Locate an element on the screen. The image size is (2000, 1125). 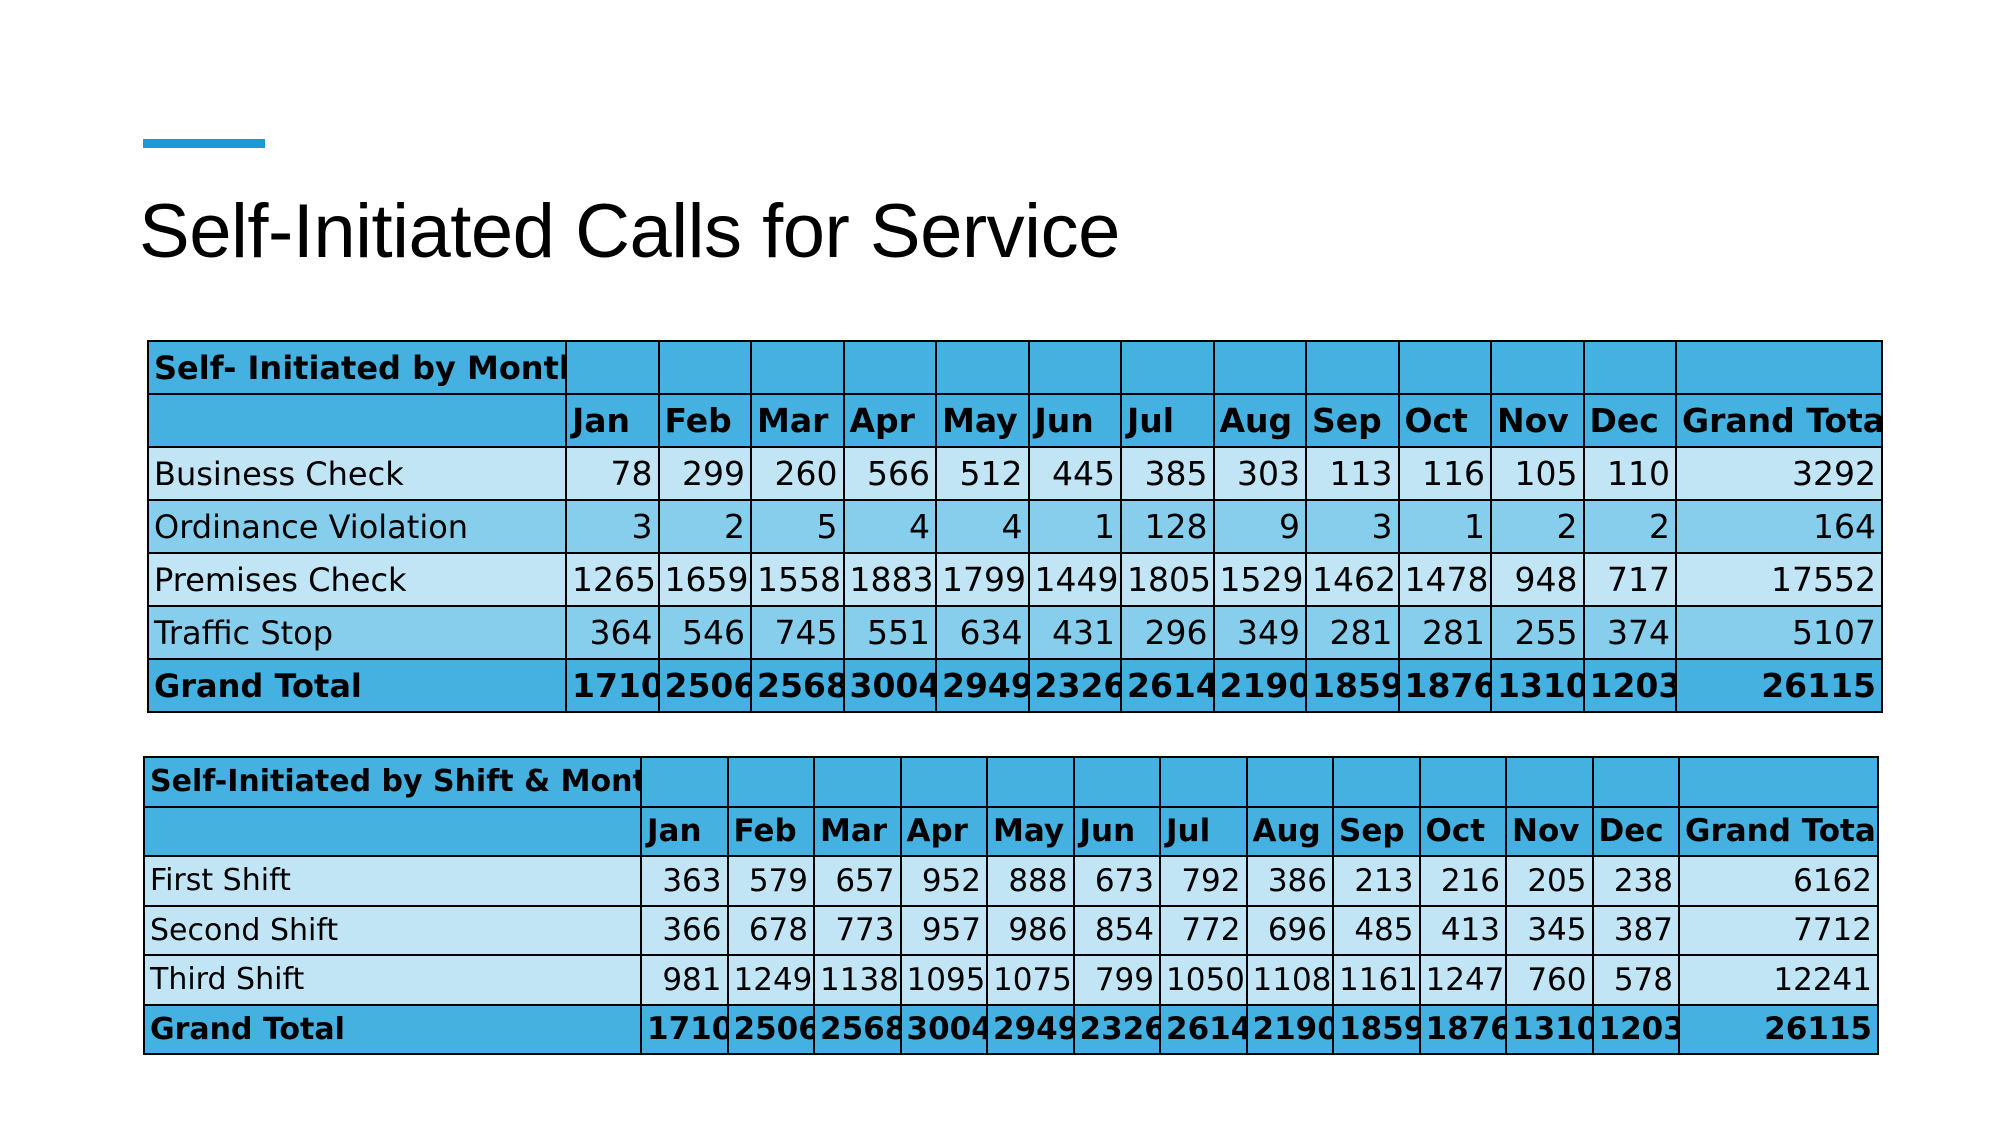
table-cell: 1075 is located at coordinates (1030, 980).